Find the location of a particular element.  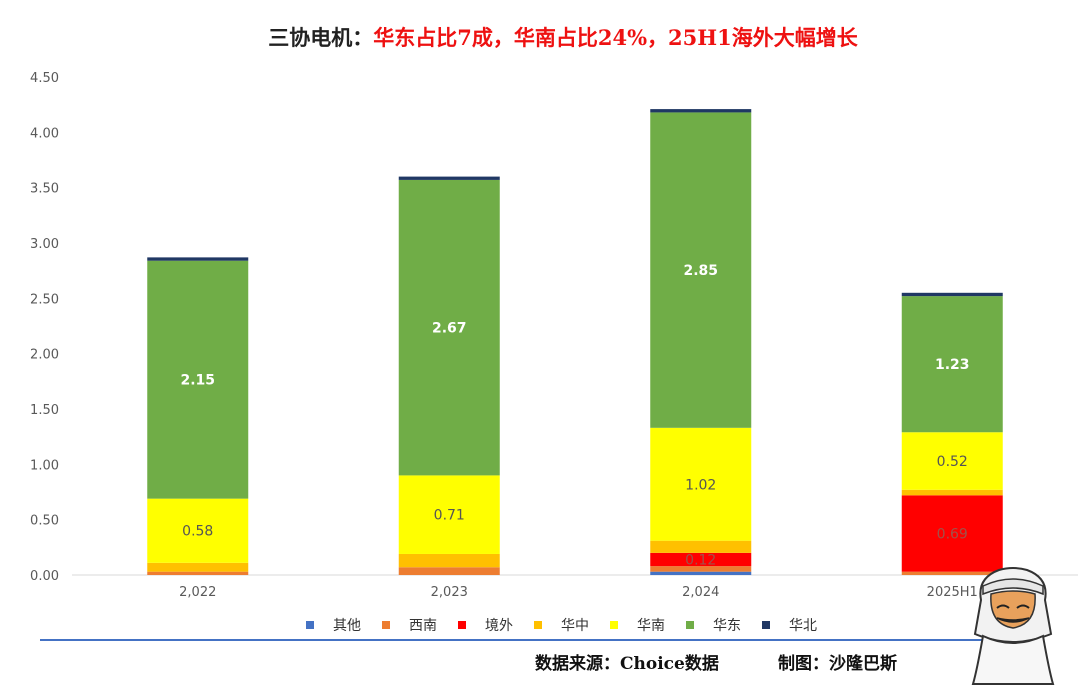

data-label: 0.52 is located at coordinates (952, 462).